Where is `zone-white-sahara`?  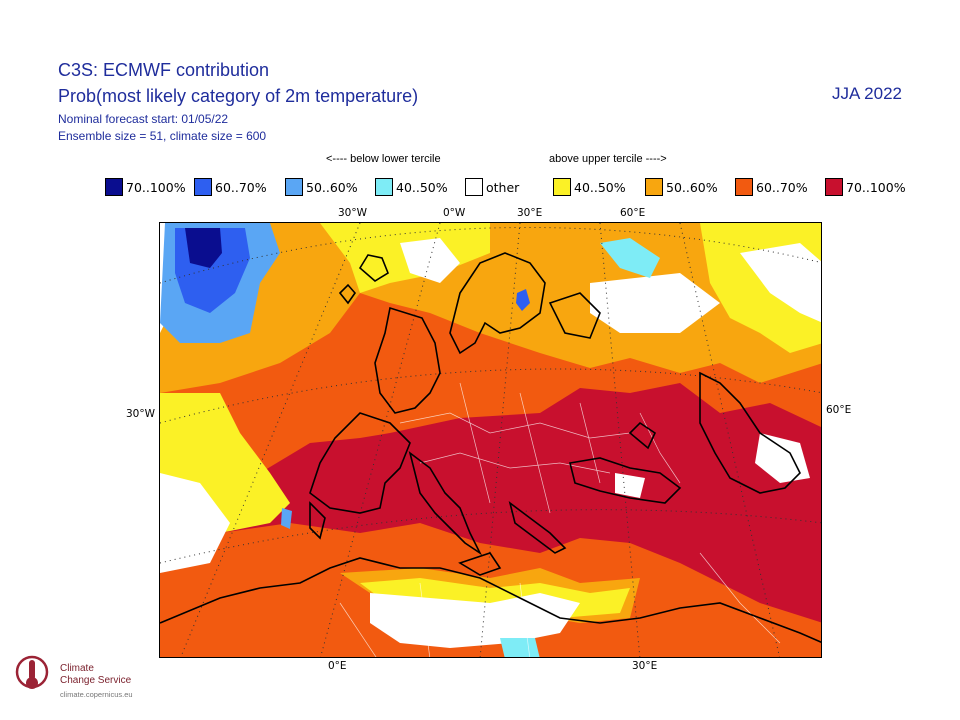 zone-white-sahara is located at coordinates (475, 620).